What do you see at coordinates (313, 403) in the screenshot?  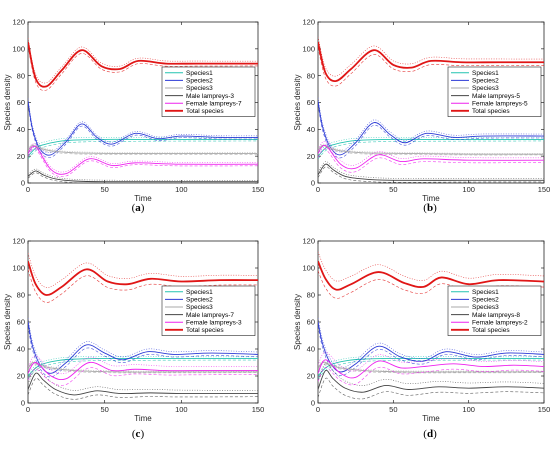 I see `y-tick-label: 0` at bounding box center [313, 403].